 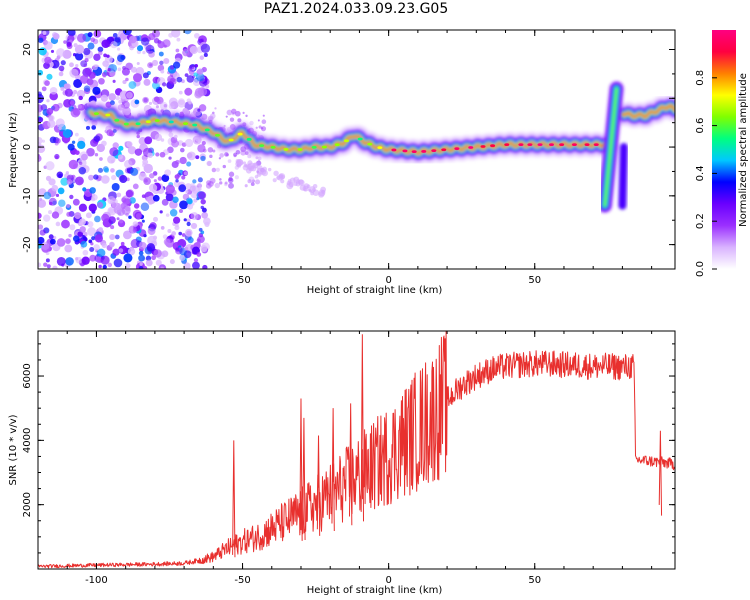 I want to click on x-tick-label: 0, so click(x=388, y=580).